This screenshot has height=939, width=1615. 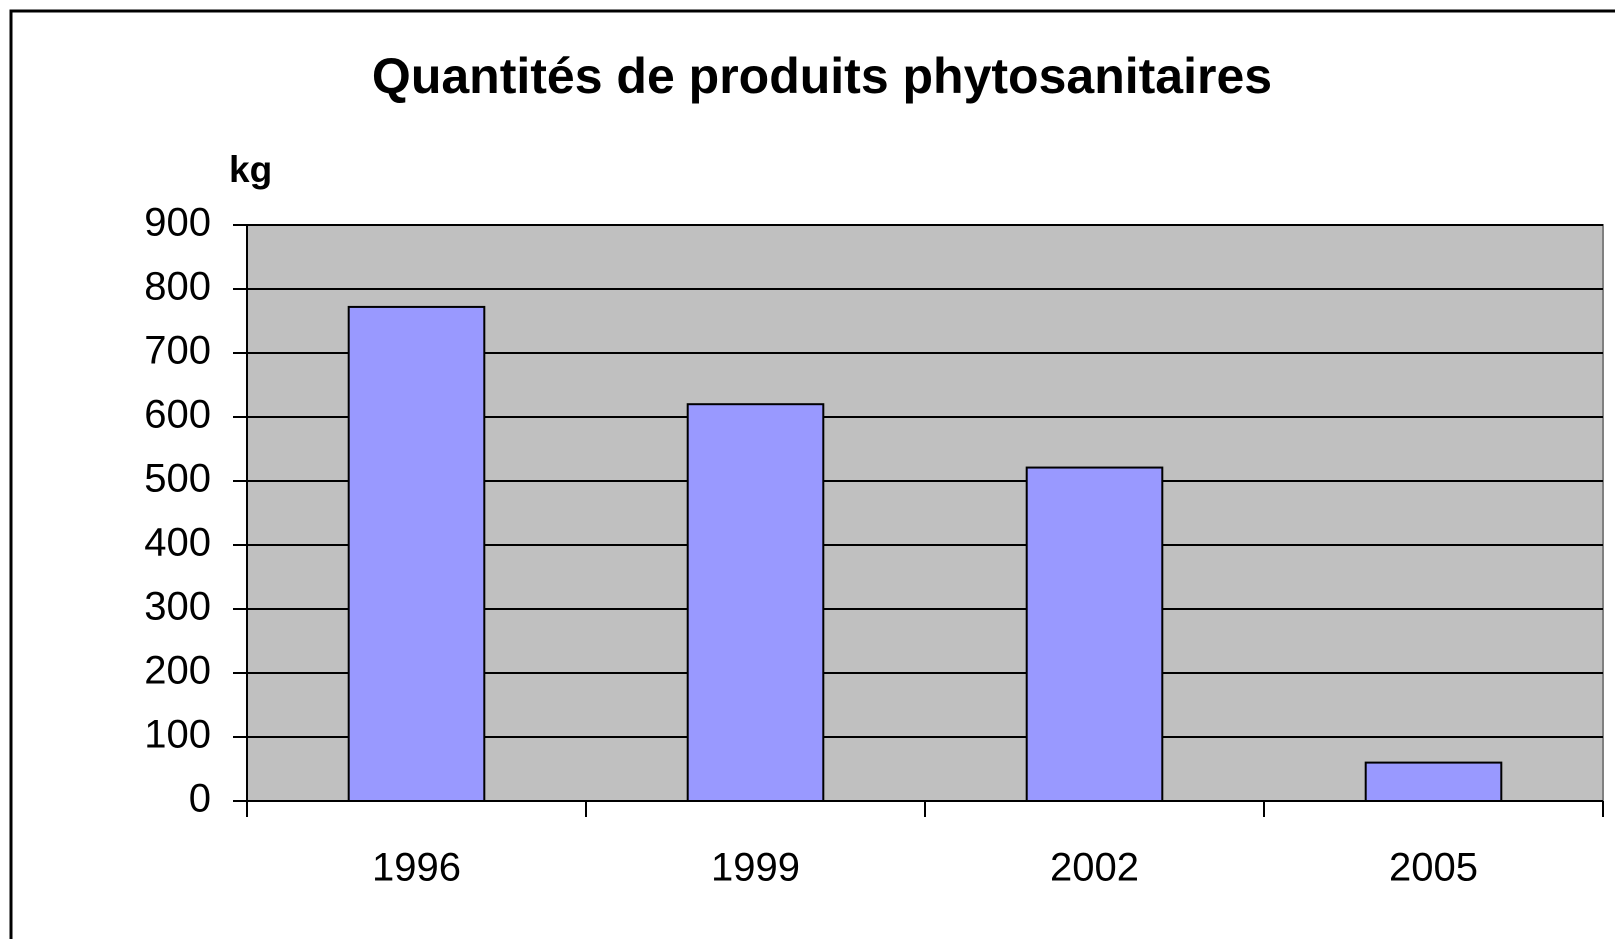 What do you see at coordinates (822, 76) in the screenshot?
I see `chart-title: Quantités de produits phytosanitaires` at bounding box center [822, 76].